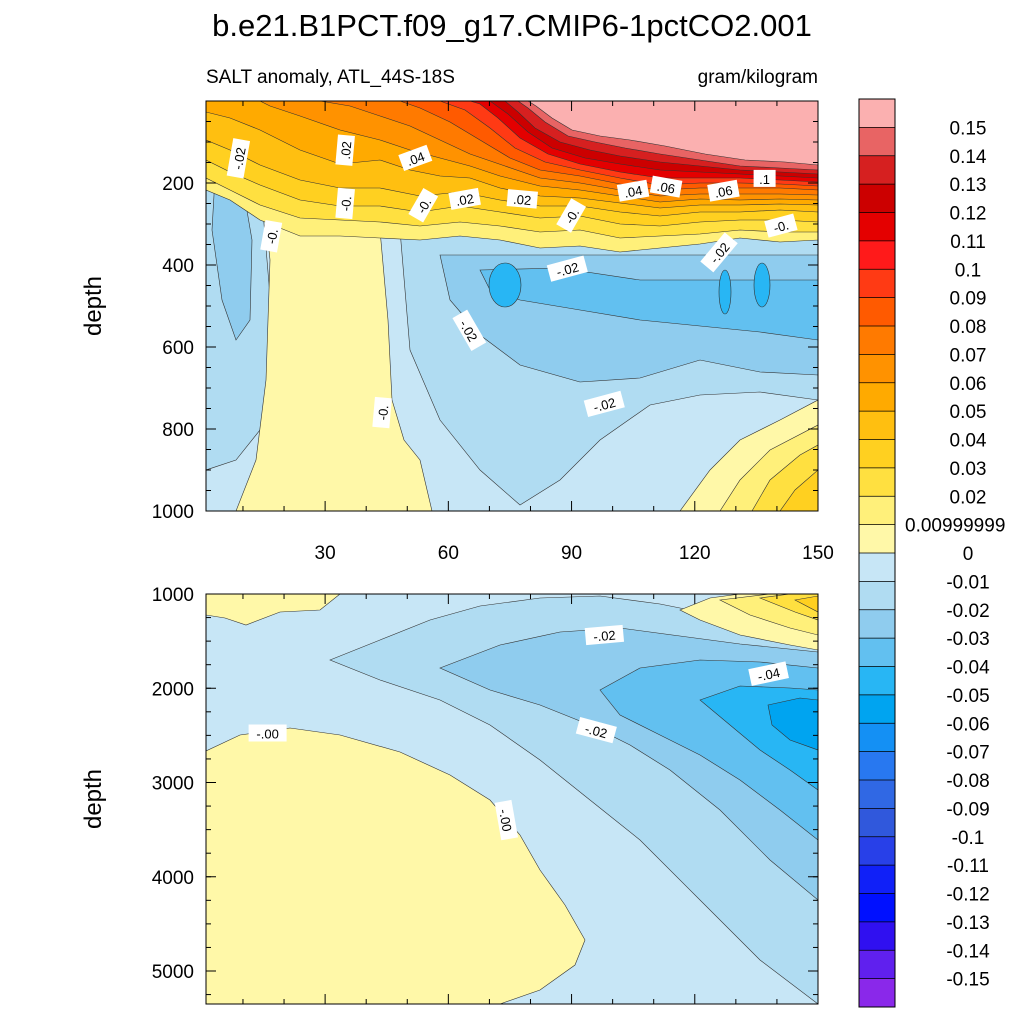  Describe the element at coordinates (967, 724) in the screenshot. I see `colorbar-label: -0.06` at that location.